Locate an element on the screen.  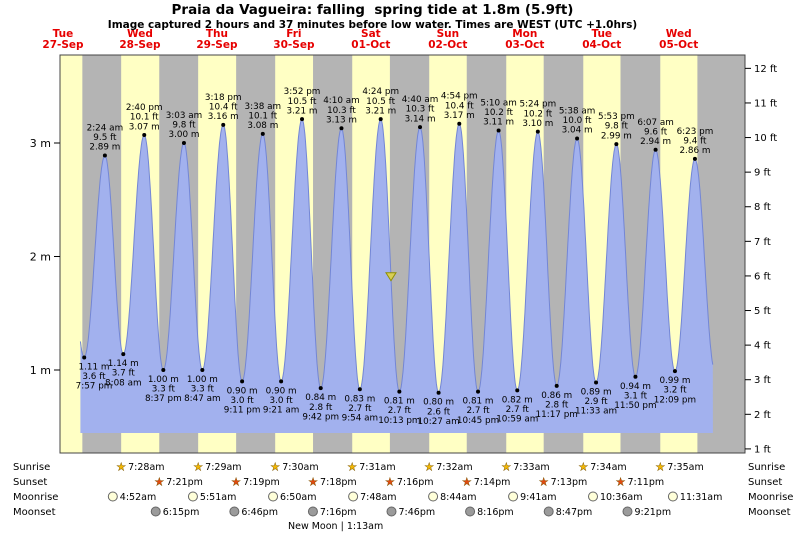
tide-annotation-high: 3.07 m is located at coordinates (144, 127).